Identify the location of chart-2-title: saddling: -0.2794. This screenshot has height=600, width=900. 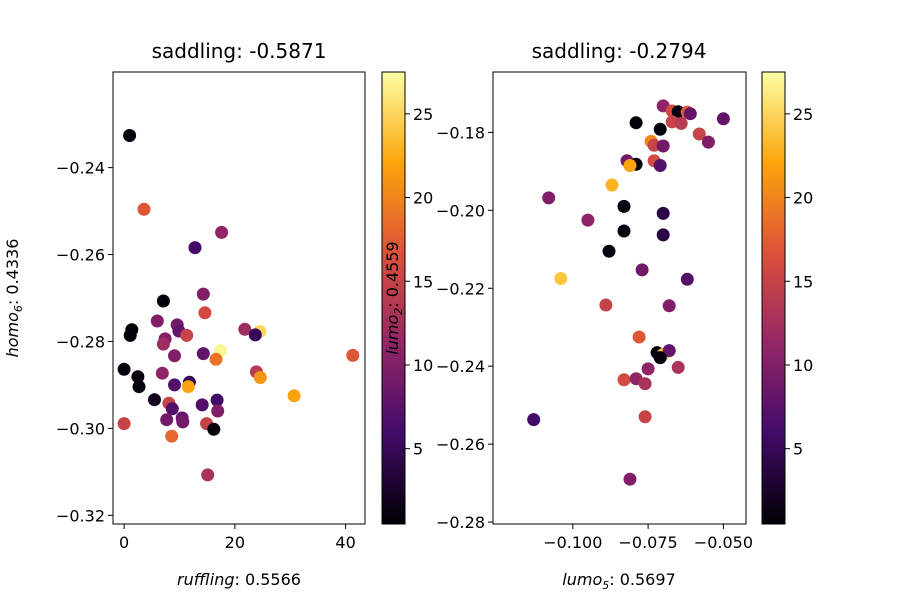
(619, 51).